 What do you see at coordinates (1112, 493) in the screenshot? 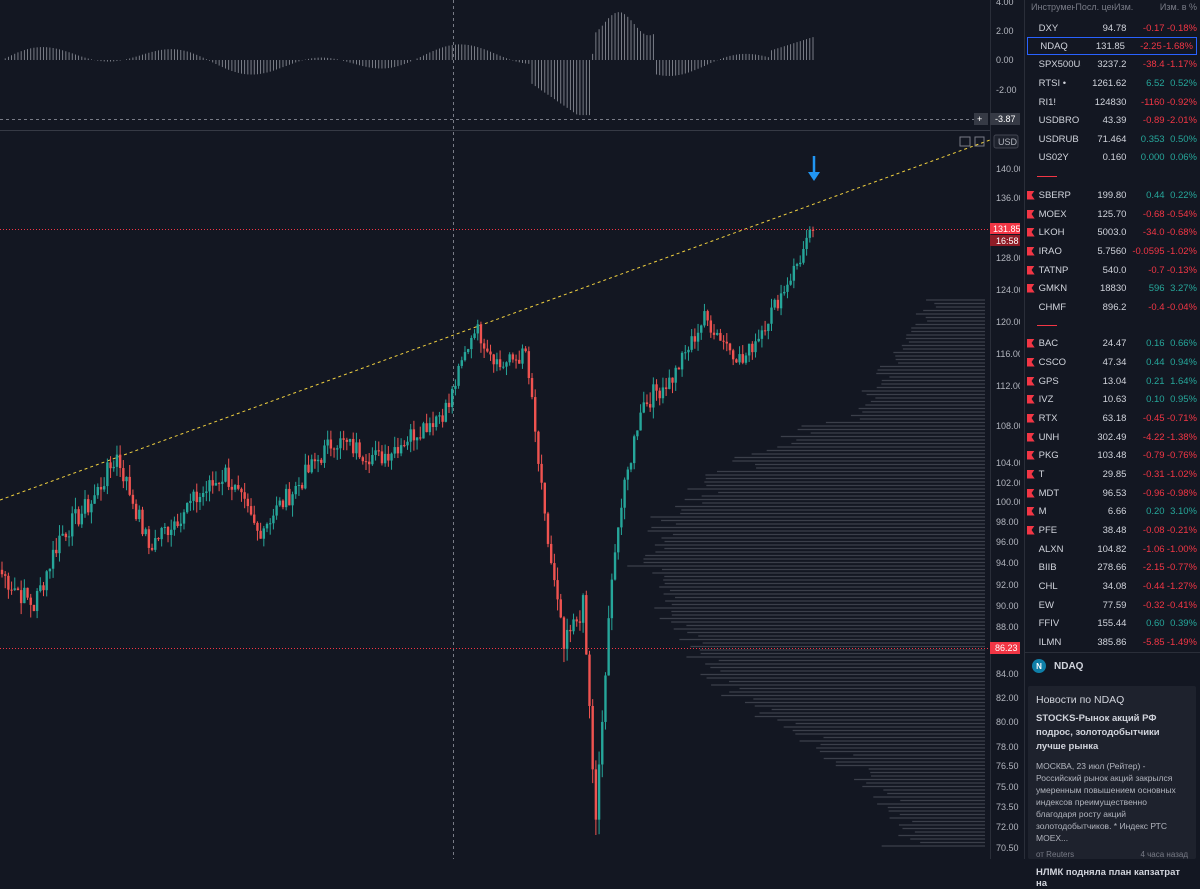
I see `watchlist-row: MDT 96.53 -0.96 -0.98%` at bounding box center [1112, 493].